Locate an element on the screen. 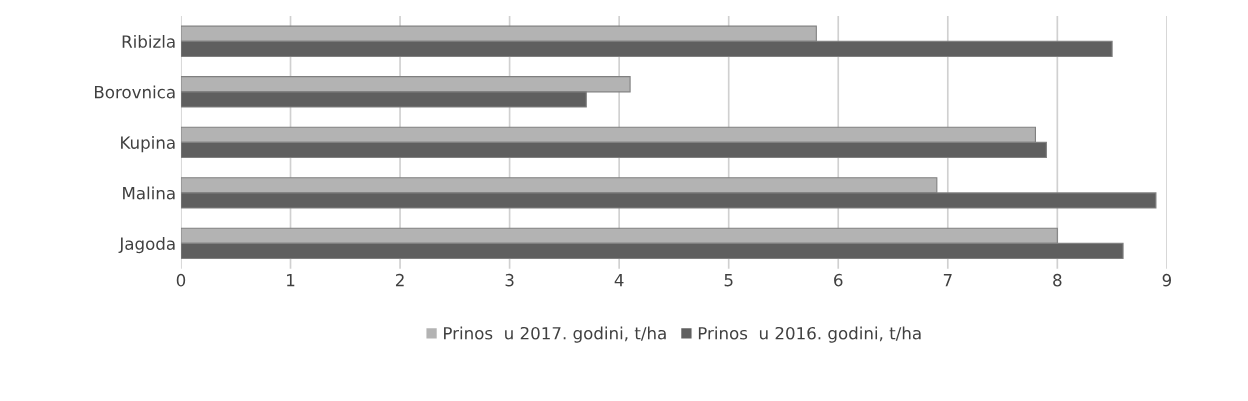  x-tick-label: 5 is located at coordinates (728, 280).